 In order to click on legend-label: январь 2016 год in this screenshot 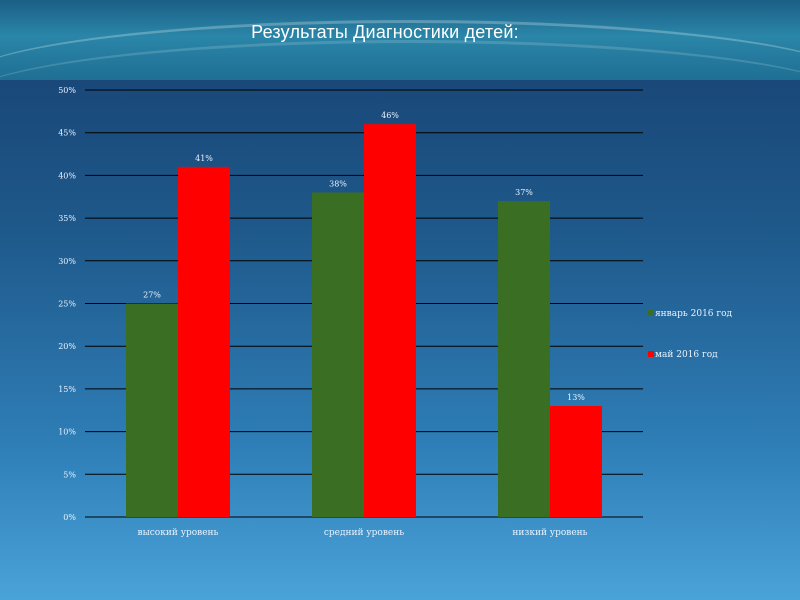, I will do `click(694, 314)`.